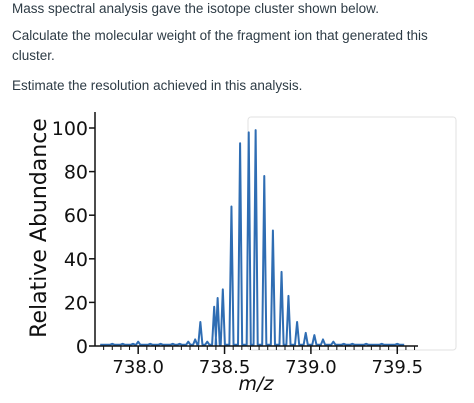 This screenshot has height=403, width=474. Describe the element at coordinates (76, 216) in the screenshot. I see `y-tick-label: 60` at that location.